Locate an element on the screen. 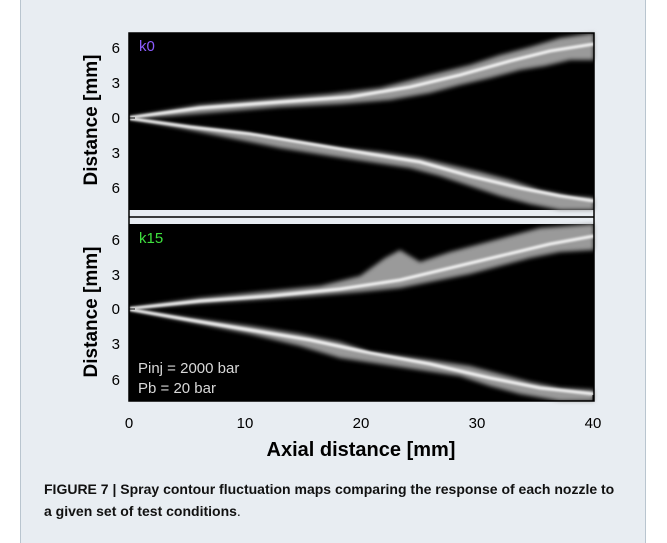 This screenshot has width=667, height=543. panel-k15-label: k15 is located at coordinates (151, 238).